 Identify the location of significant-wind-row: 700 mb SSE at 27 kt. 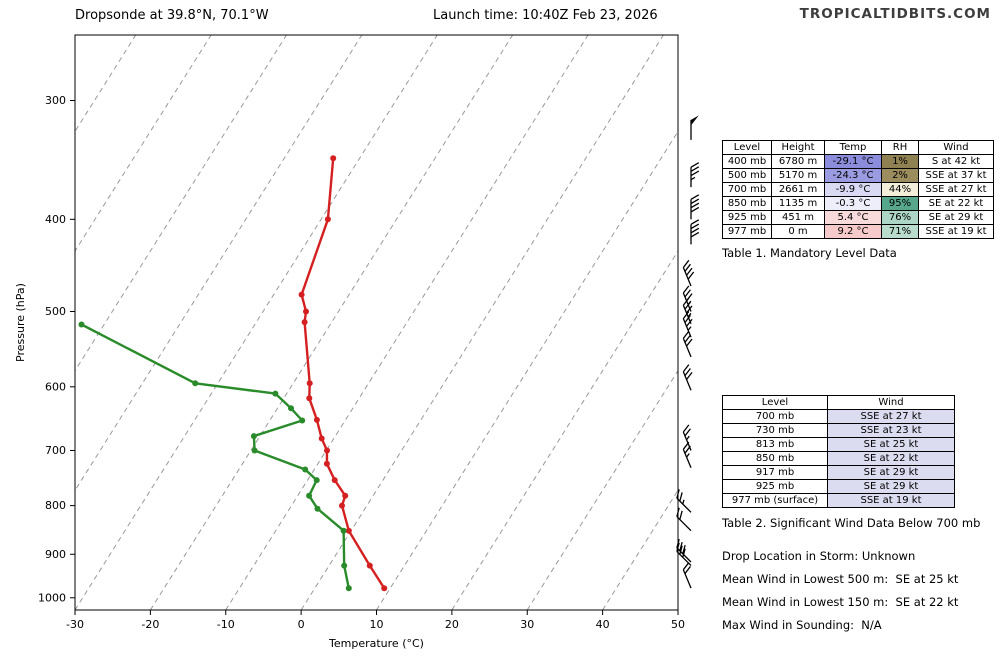
(838, 416).